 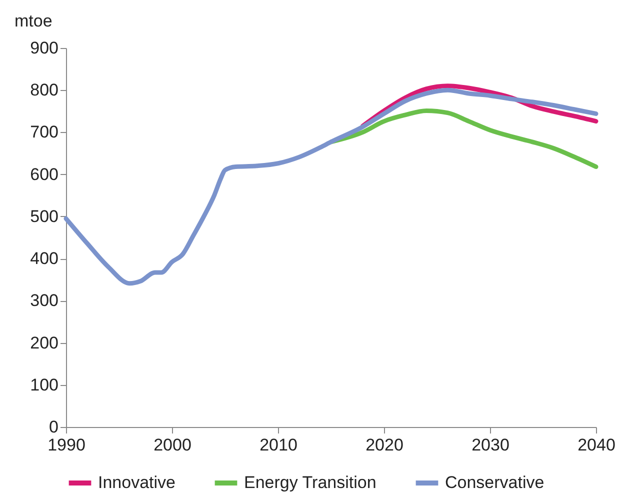 I want to click on y-tick-label: 700, so click(x=44, y=132).